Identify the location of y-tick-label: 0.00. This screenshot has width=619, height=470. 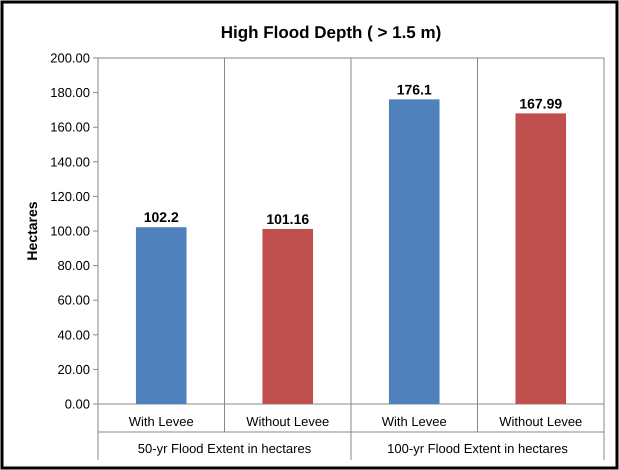
(77, 404).